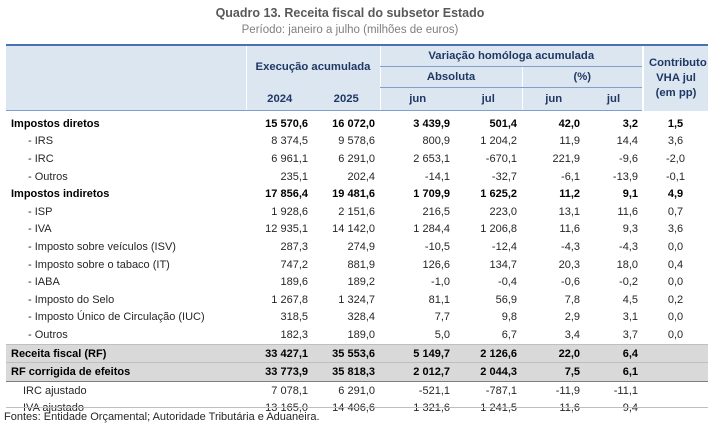 This screenshot has height=429, width=715. Describe the element at coordinates (676, 77) in the screenshot. I see `header-contributo-l2: VHA jul` at that location.